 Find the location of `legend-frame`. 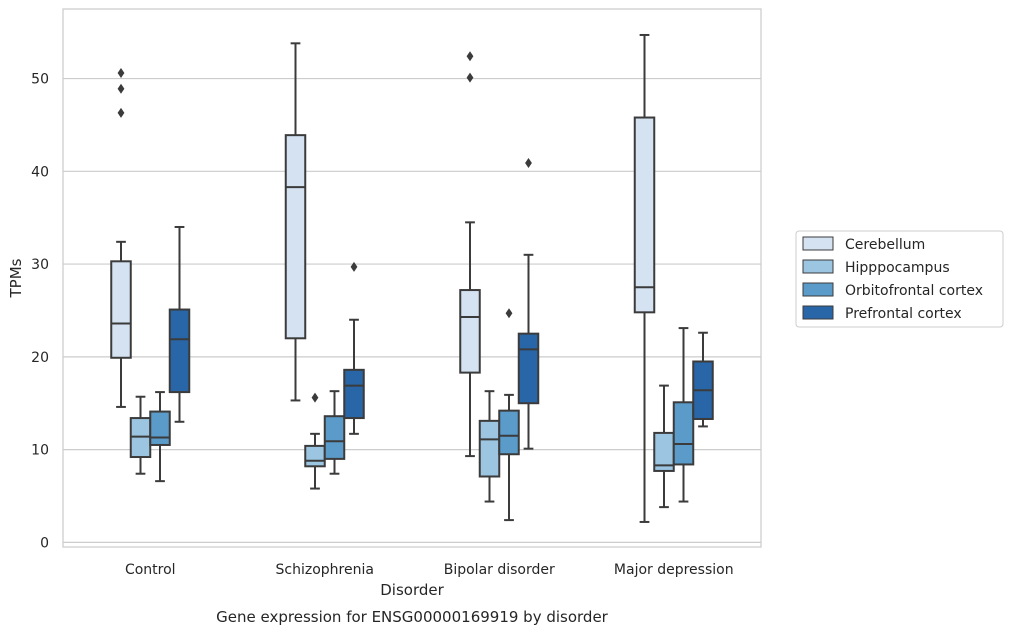

legend-frame is located at coordinates (899, 279).